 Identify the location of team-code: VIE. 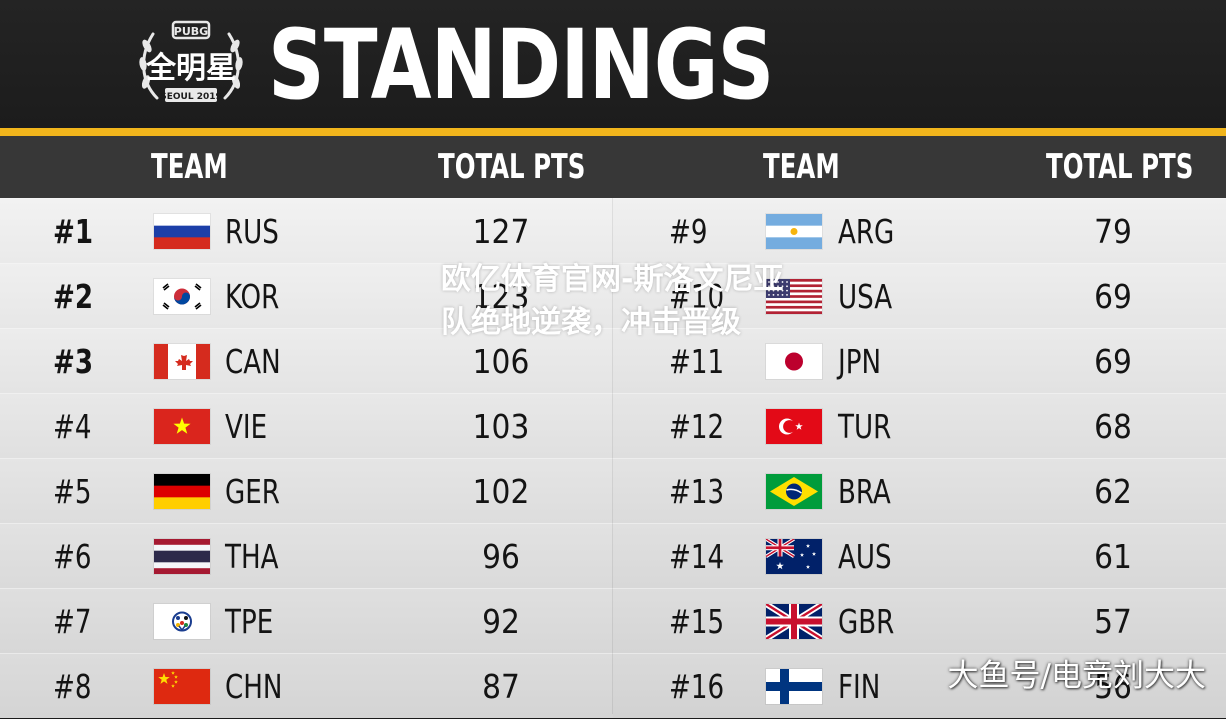
(246, 426).